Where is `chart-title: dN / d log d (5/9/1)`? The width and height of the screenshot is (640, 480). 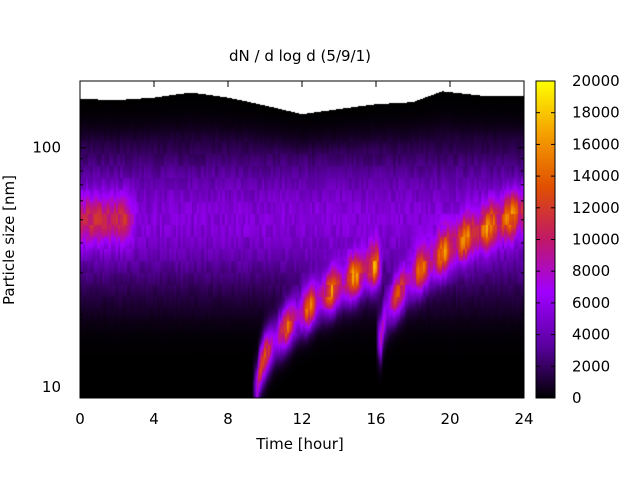
chart-title: dN / d log d (5/9/1) is located at coordinates (300, 56).